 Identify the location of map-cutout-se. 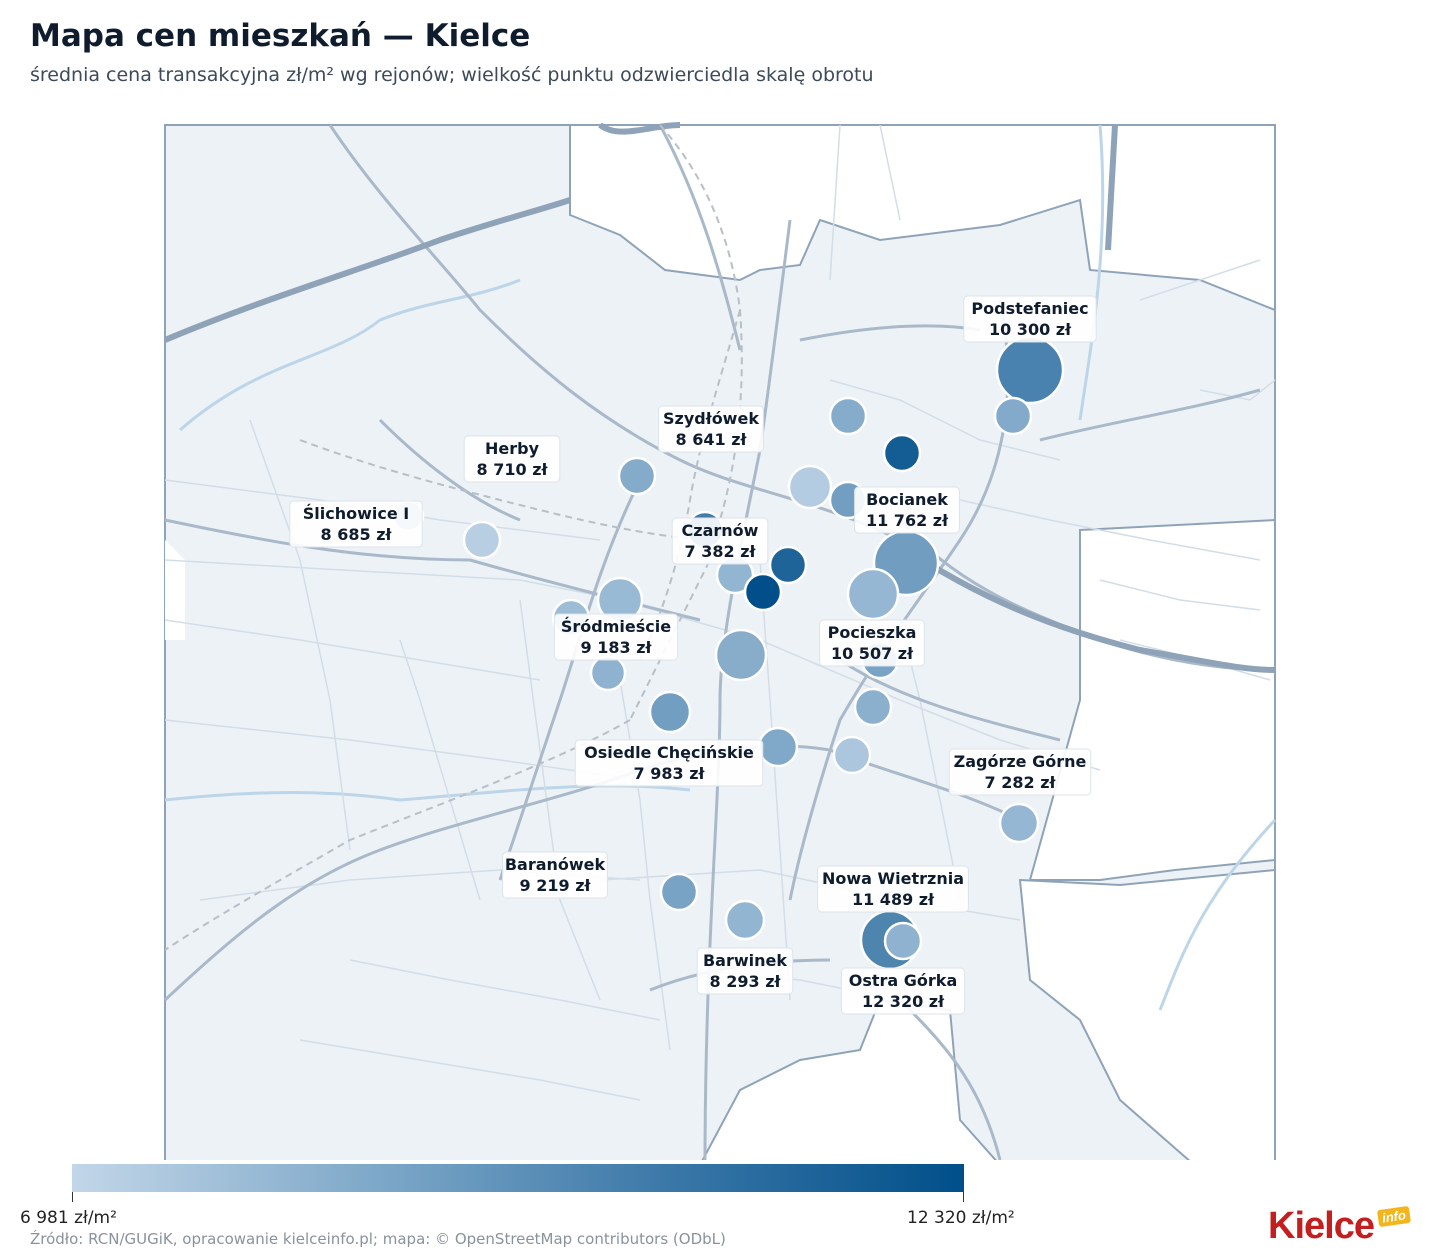
(1147, 1014).